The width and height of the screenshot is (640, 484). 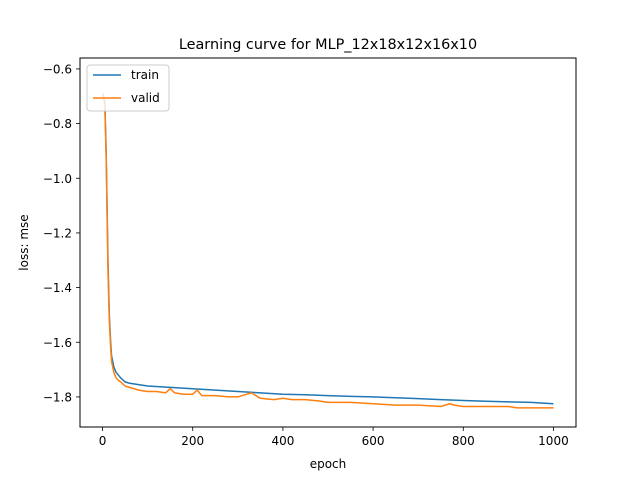 What do you see at coordinates (57, 179) in the screenshot?
I see `y-tick-label: −1.0` at bounding box center [57, 179].